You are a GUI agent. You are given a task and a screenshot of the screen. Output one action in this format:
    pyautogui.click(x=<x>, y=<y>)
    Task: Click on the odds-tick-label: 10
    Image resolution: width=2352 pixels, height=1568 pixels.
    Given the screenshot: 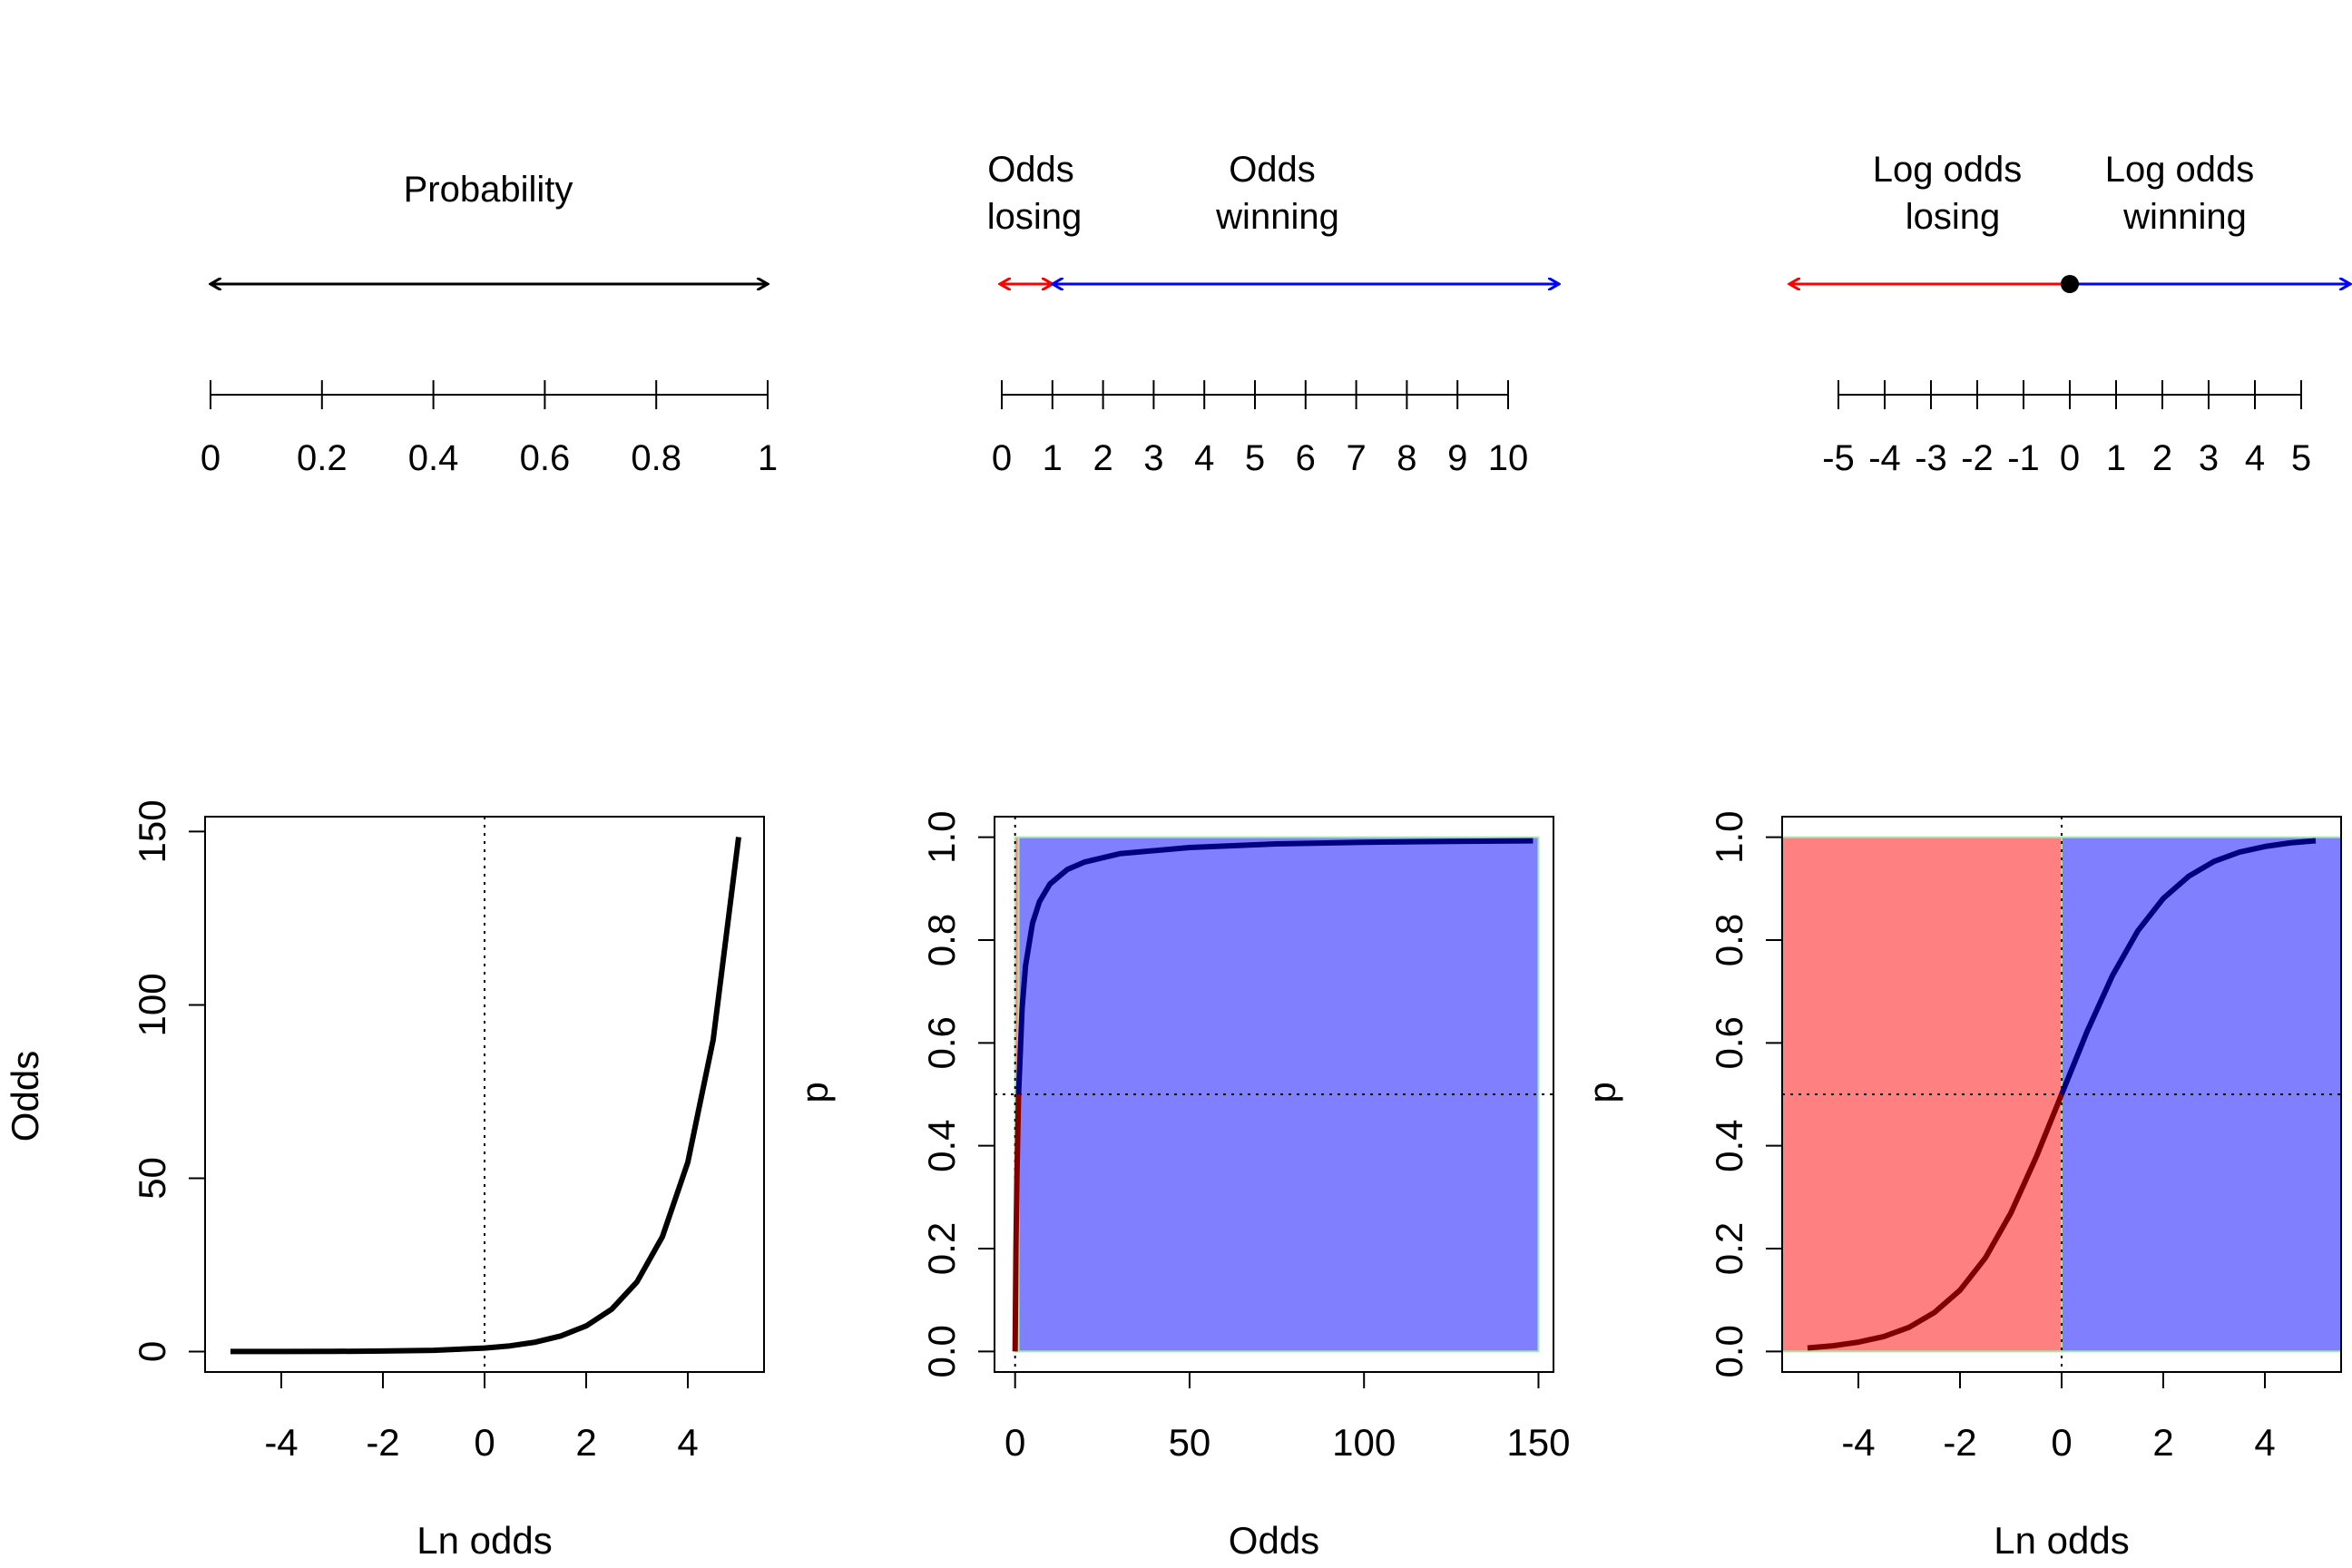 What is the action you would take?
    pyautogui.click(x=1508, y=458)
    